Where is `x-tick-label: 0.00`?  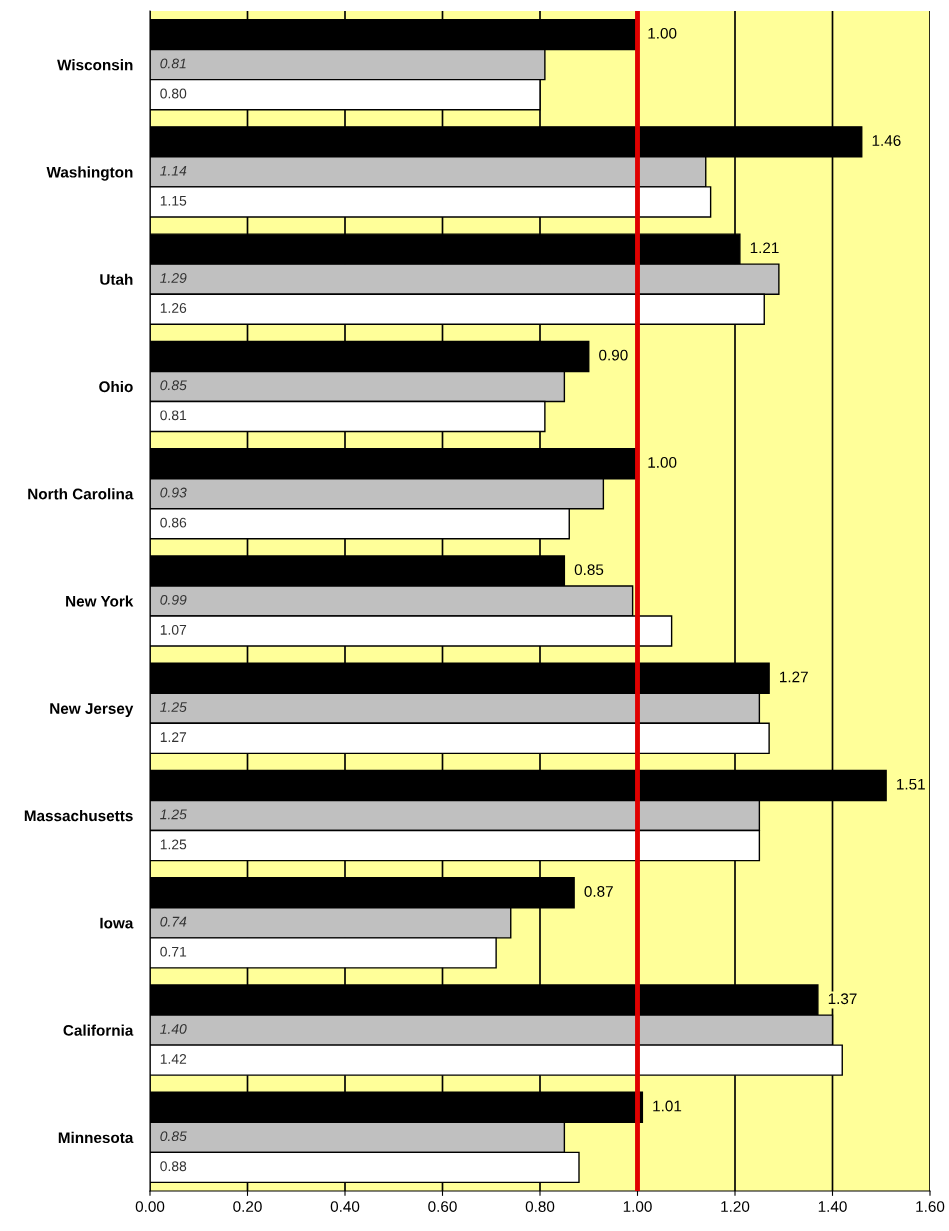 x-tick-label: 0.00 is located at coordinates (150, 1206).